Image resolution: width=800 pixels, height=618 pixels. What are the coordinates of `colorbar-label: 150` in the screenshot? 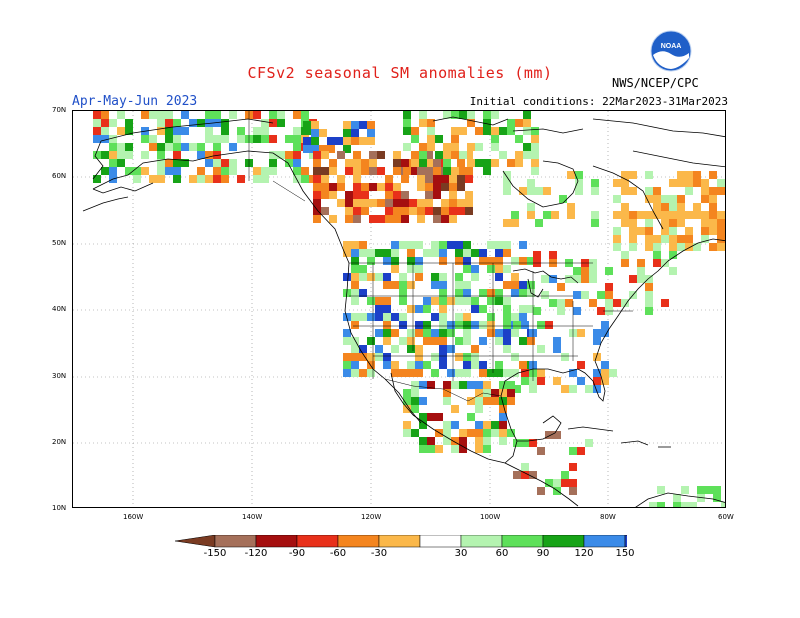 It's located at (625, 553).